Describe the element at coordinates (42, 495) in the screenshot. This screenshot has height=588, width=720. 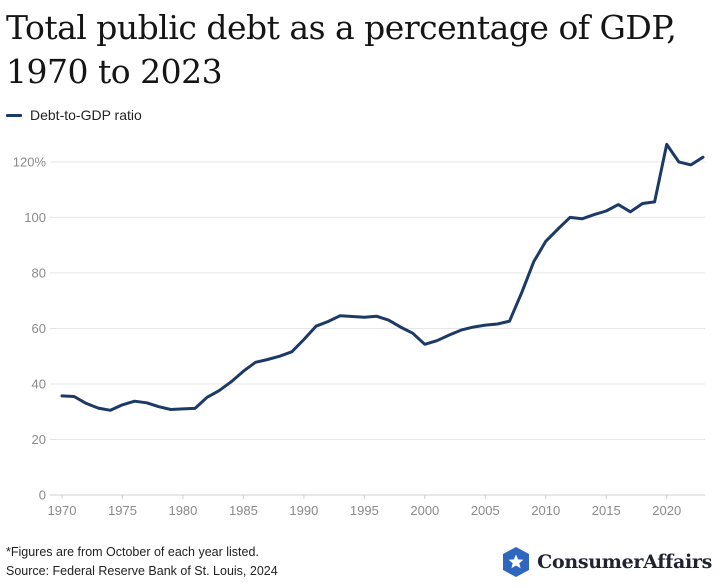
I see `y-tick-label: 0` at that location.